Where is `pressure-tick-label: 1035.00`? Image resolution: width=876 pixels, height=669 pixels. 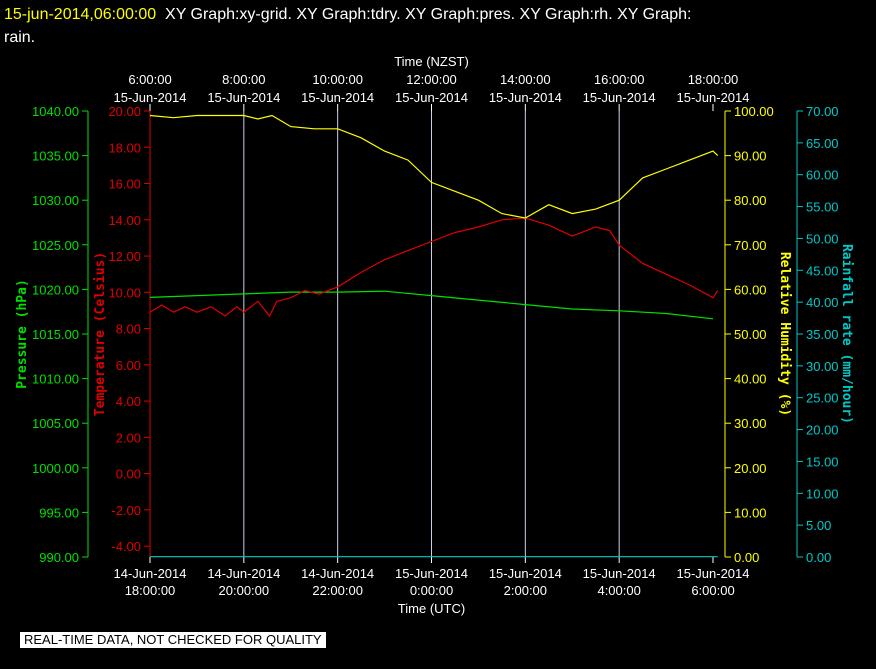
pressure-tick-label: 1035.00 is located at coordinates (55, 156).